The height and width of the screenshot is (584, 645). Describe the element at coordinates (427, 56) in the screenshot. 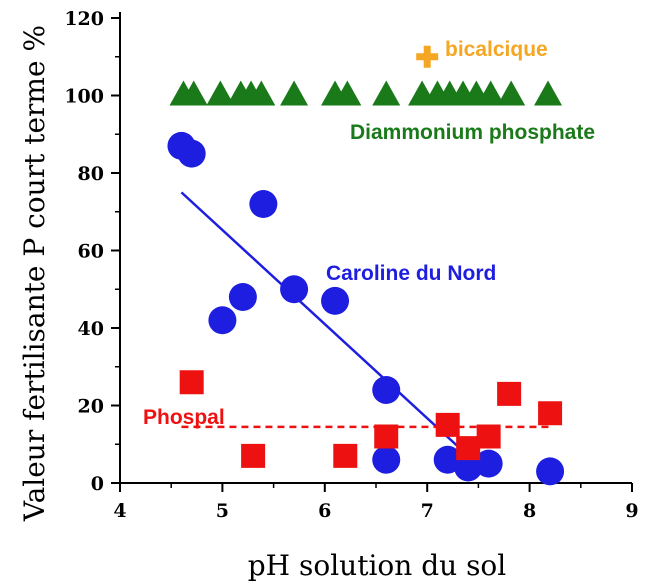

I see `data-point-plus` at that location.